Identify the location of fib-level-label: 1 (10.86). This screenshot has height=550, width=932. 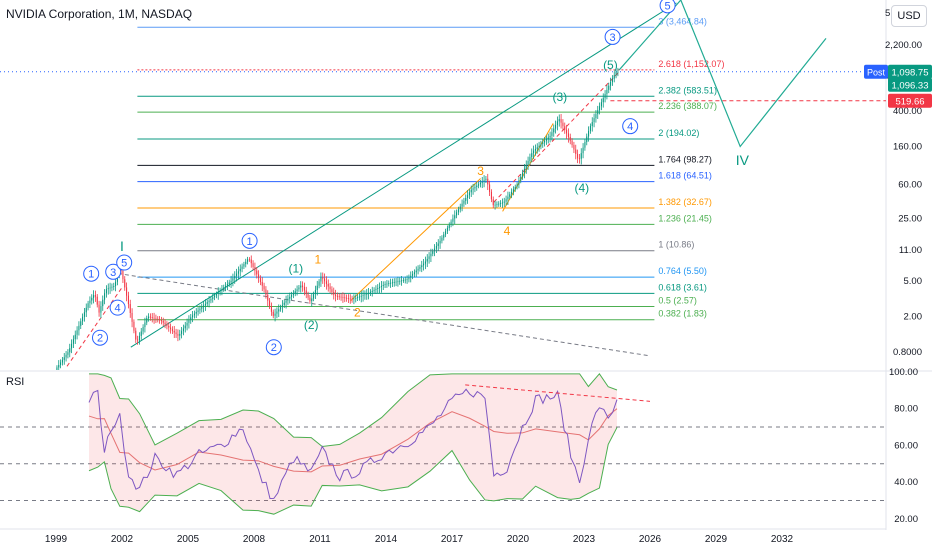
(676, 245).